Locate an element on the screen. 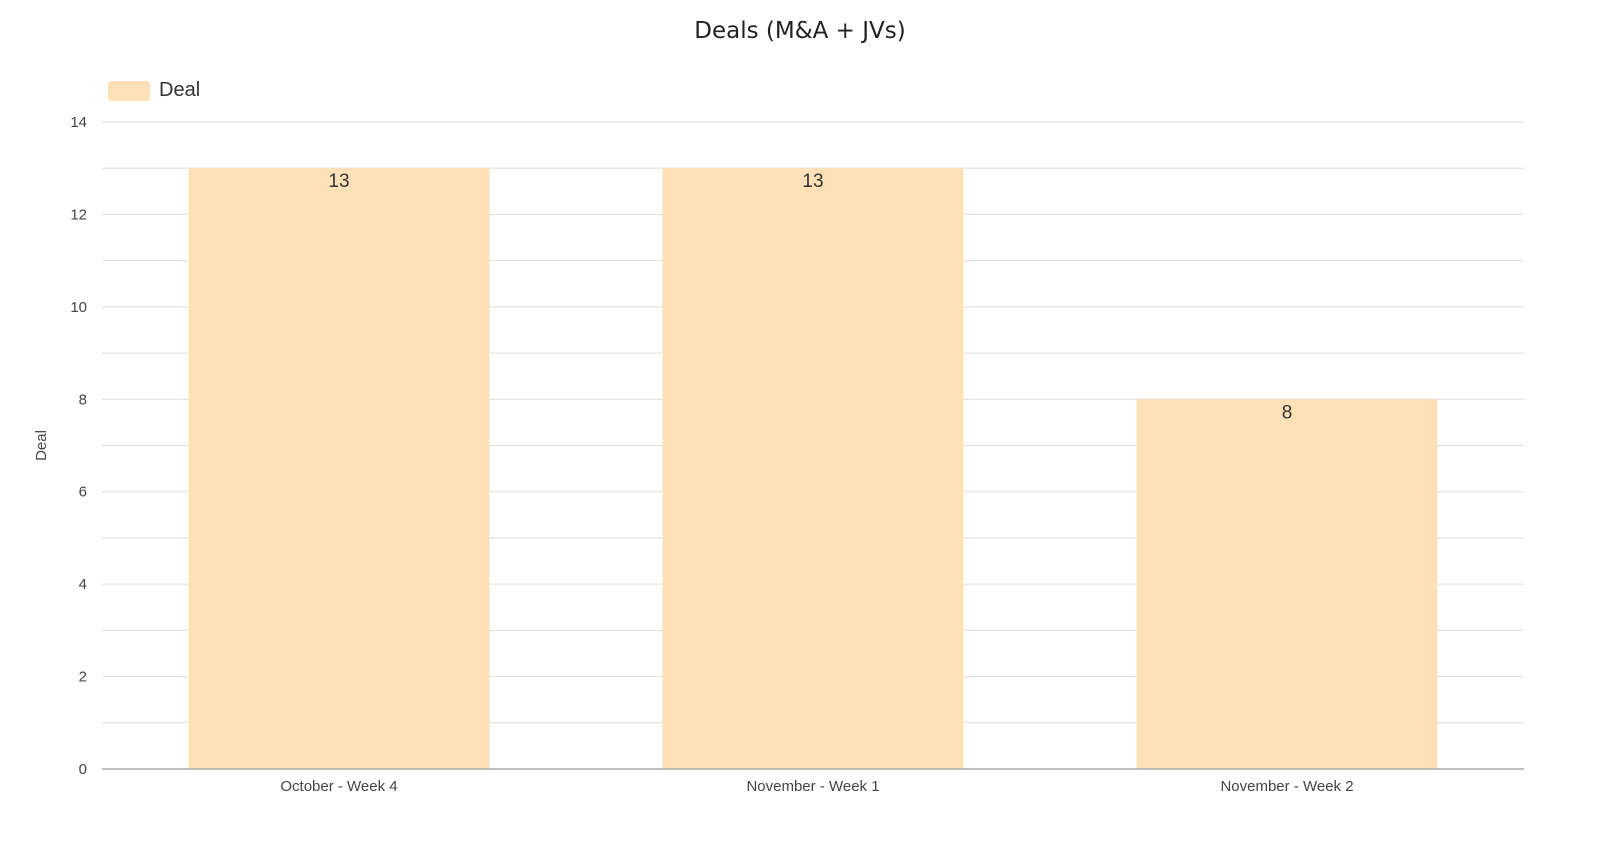 The height and width of the screenshot is (849, 1600). y-tick-label: 12 is located at coordinates (78, 214).